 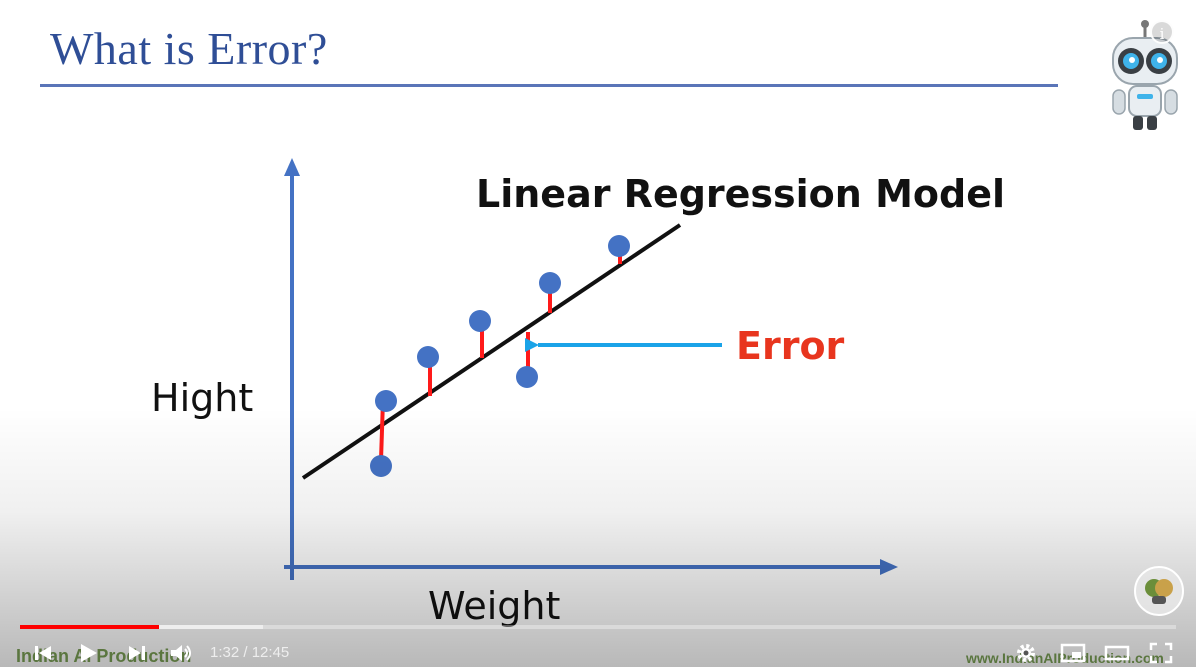 What do you see at coordinates (598, 650) in the screenshot?
I see `player-controls: 1:32 / 12:45` at bounding box center [598, 650].